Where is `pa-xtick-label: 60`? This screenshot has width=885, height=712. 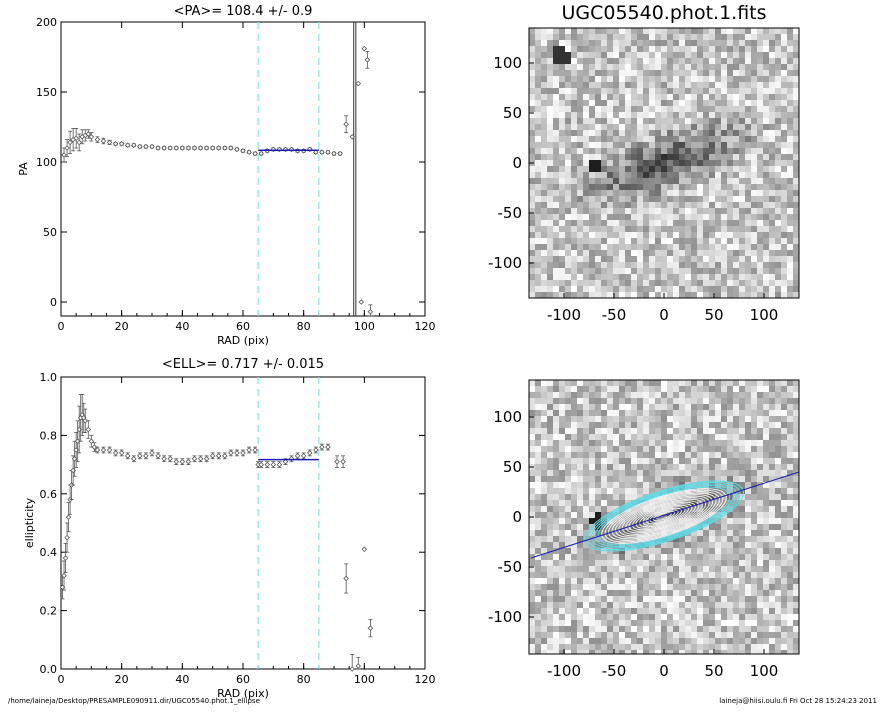
pa-xtick-label: 60 is located at coordinates (243, 326).